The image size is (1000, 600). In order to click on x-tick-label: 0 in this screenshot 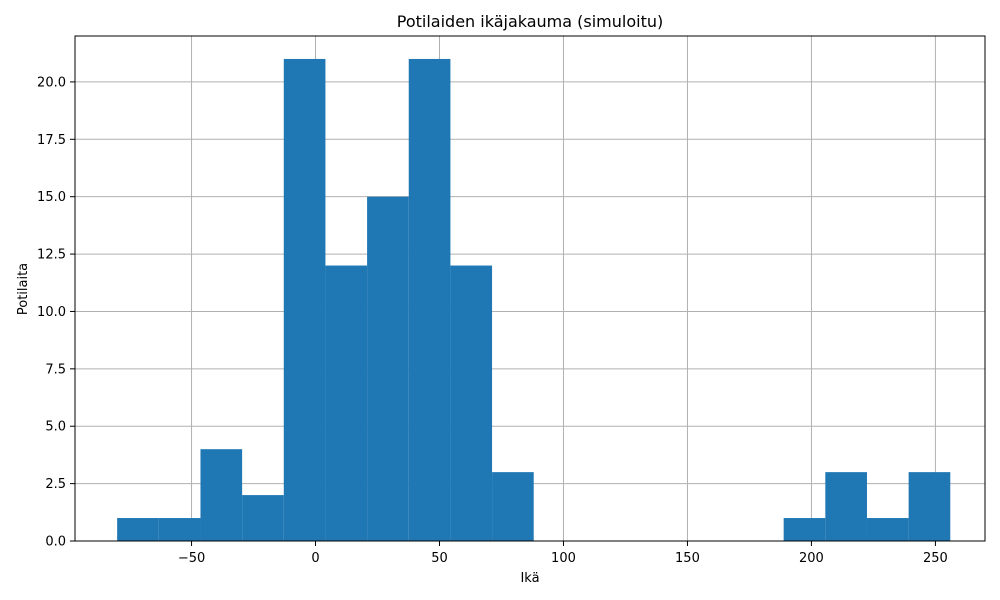, I will do `click(315, 558)`.